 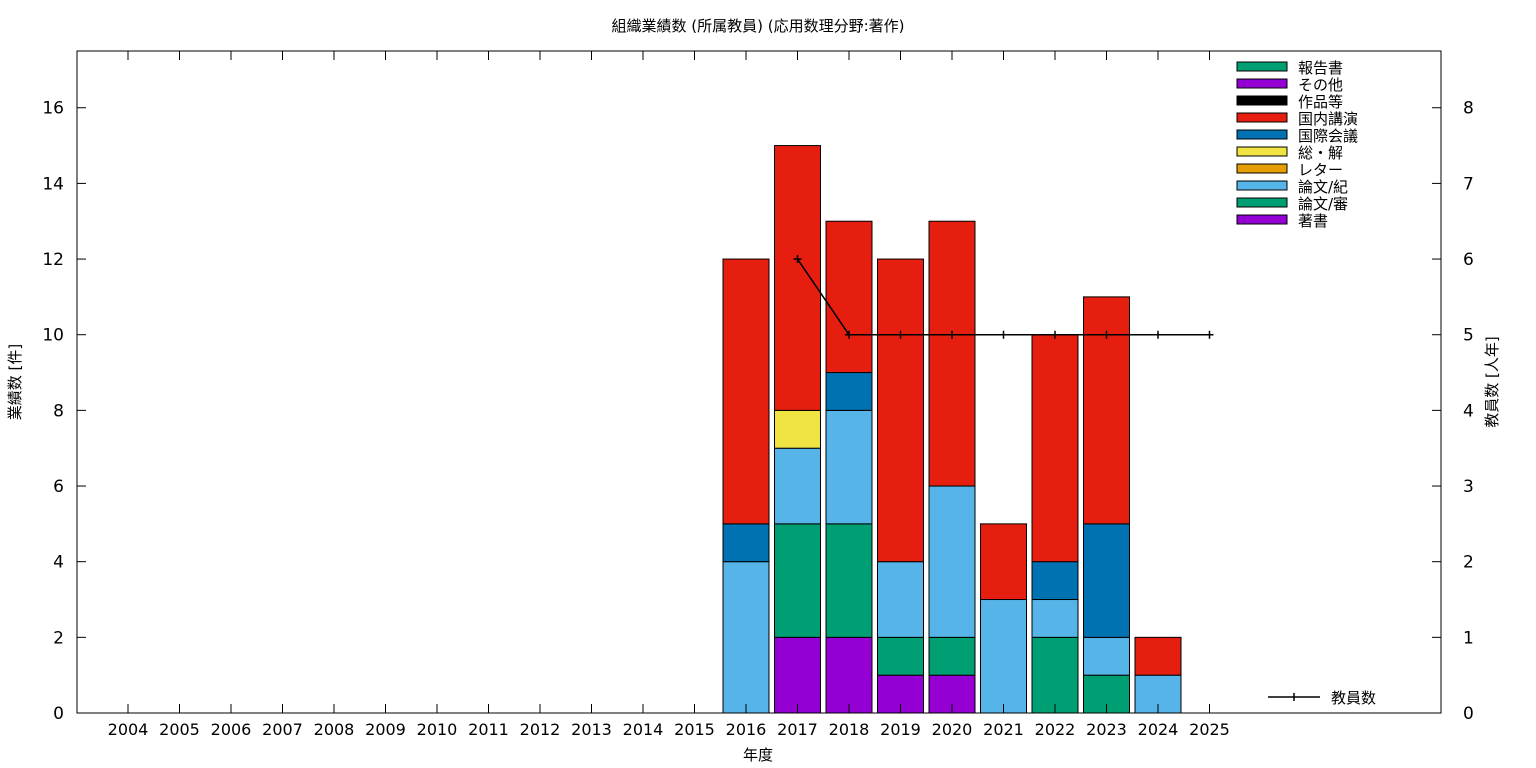 I want to click on x-tick-label-2011: 2011, so click(x=488, y=729).